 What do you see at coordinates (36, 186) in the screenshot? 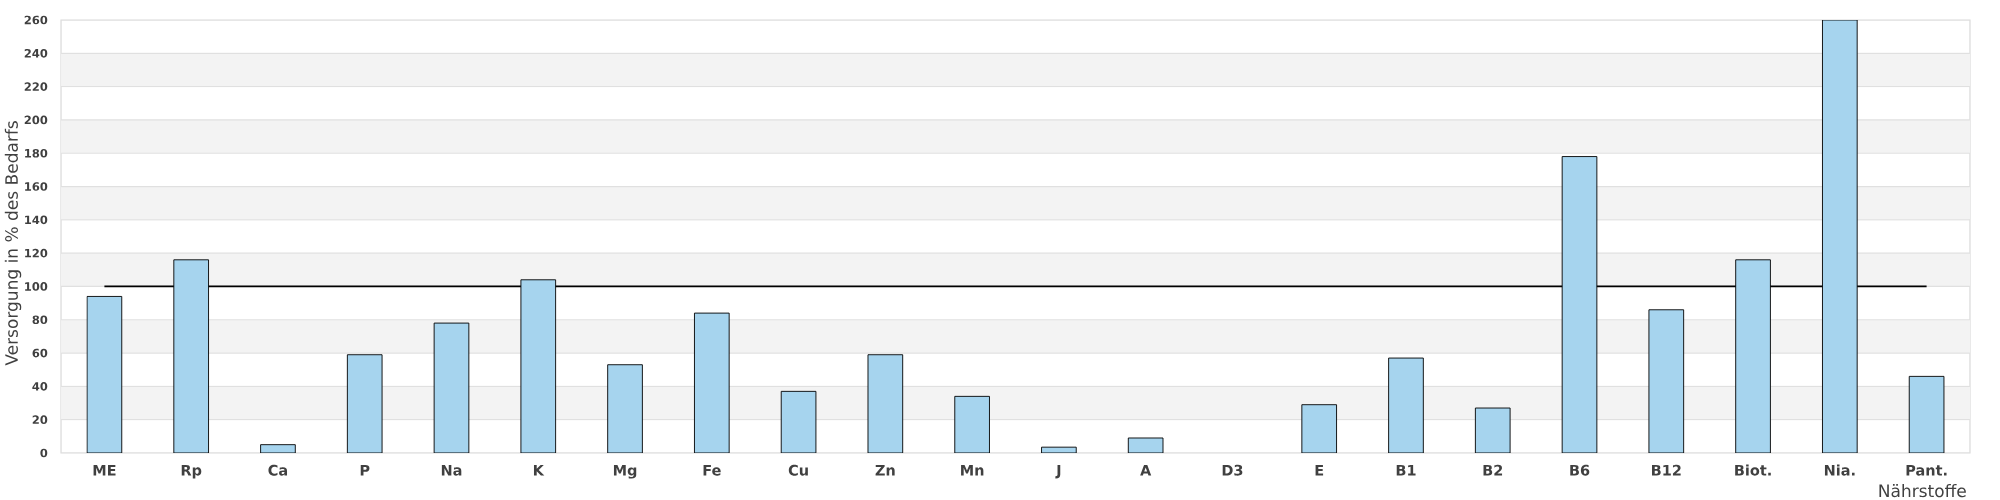
I see `y-tick-label: 160` at bounding box center [36, 186].